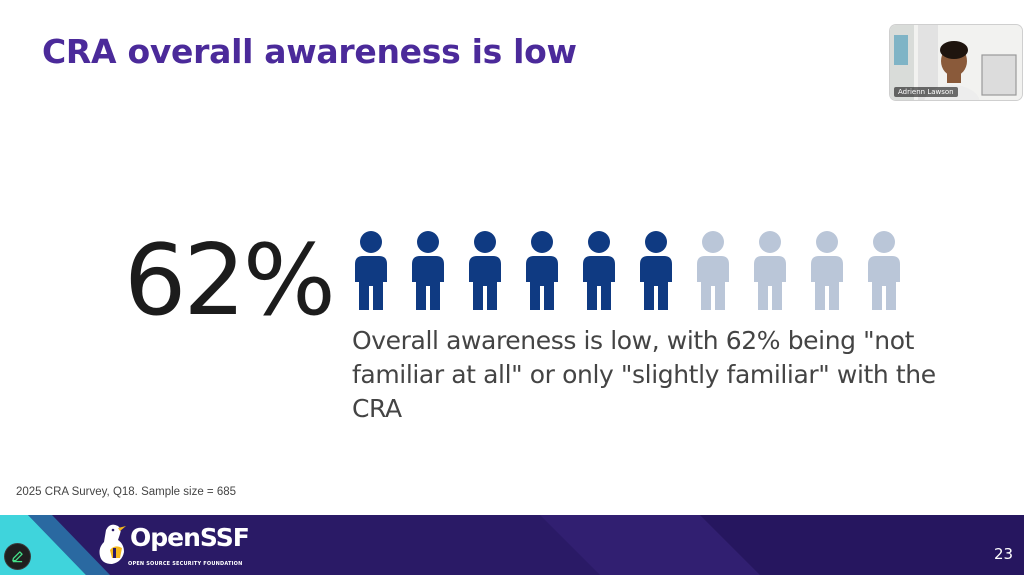 Image resolution: width=1024 pixels, height=575 pixels. Describe the element at coordinates (112, 544) in the screenshot. I see `openssf-logo-goose` at that location.